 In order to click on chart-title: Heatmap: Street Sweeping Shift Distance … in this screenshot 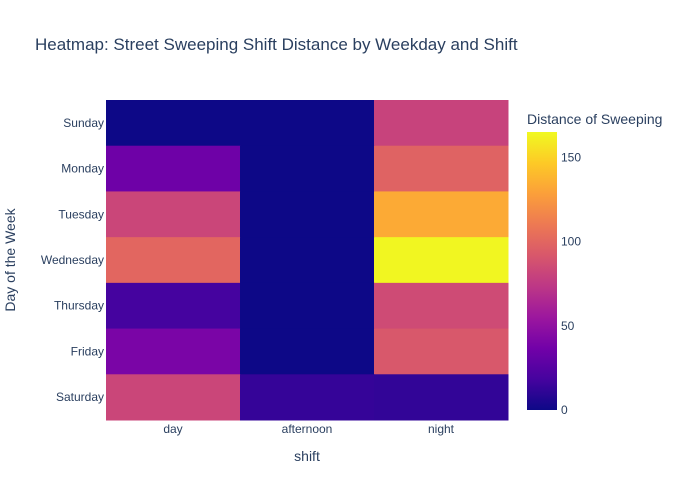, I will do `click(276, 44)`.